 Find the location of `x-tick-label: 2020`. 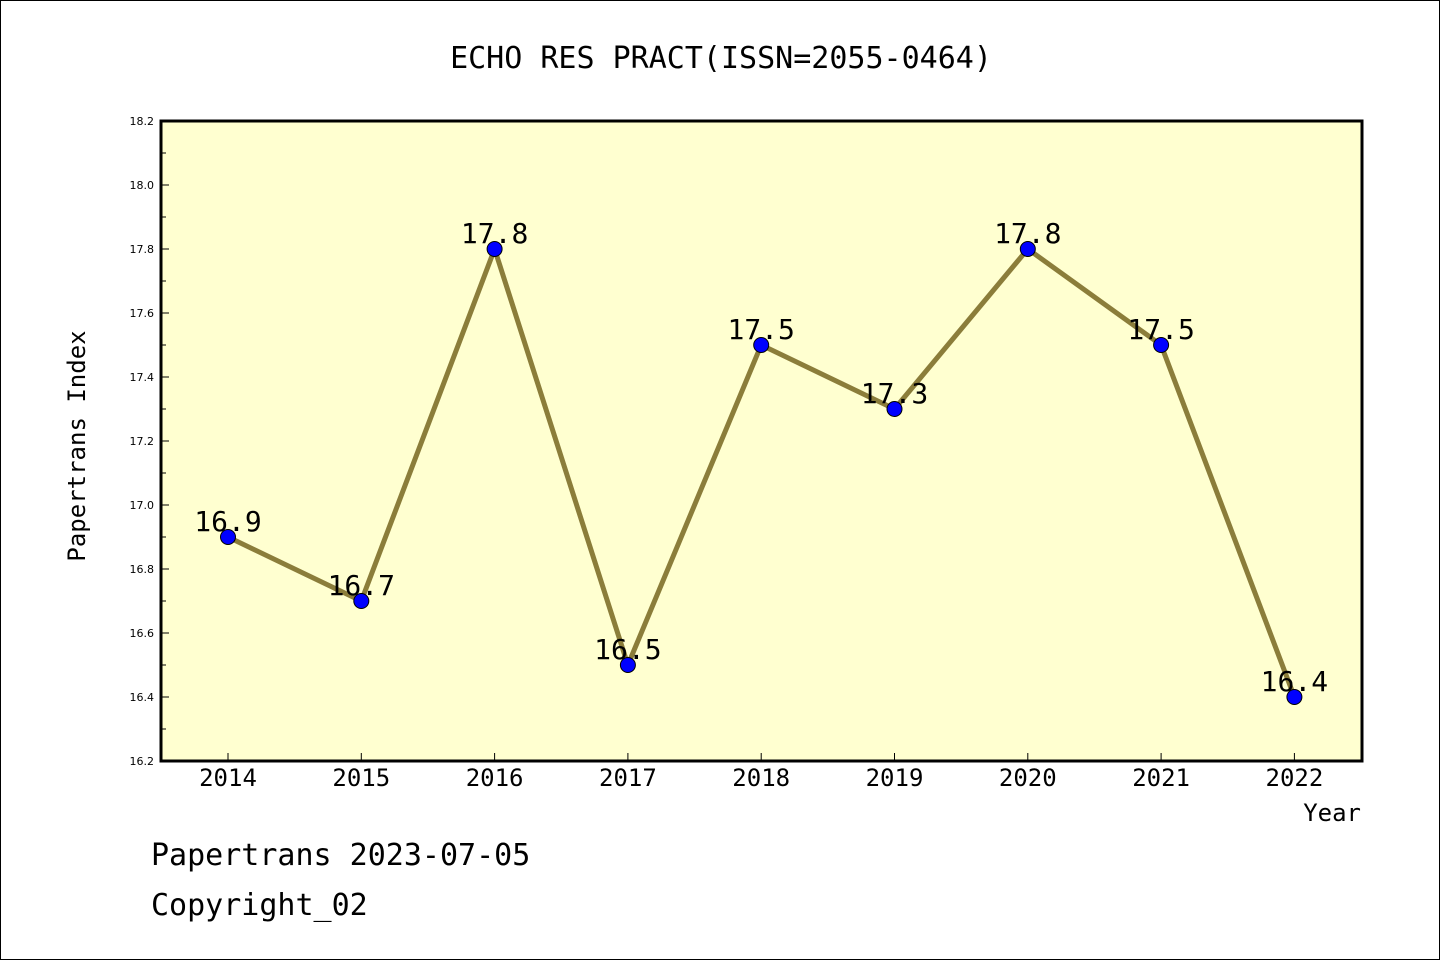

x-tick-label: 2020 is located at coordinates (1028, 778).